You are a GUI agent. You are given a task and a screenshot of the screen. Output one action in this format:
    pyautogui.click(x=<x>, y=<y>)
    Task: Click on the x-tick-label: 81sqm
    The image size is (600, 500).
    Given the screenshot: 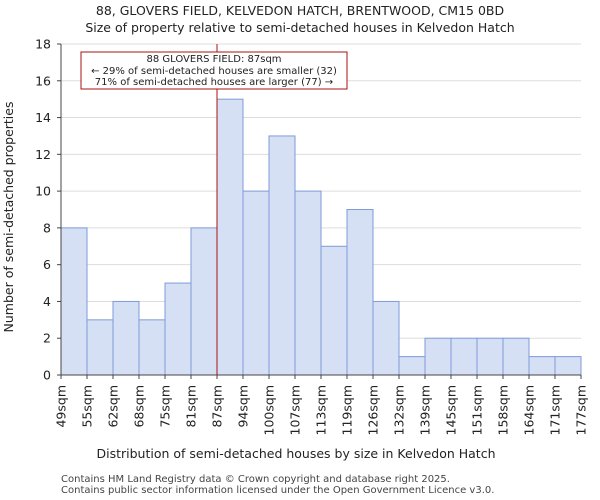 What is the action you would take?
    pyautogui.click(x=191, y=406)
    